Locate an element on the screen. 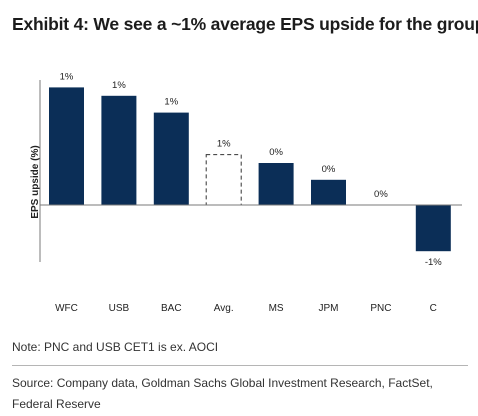 The image size is (478, 416). x-tick-label: USB is located at coordinates (119, 308).